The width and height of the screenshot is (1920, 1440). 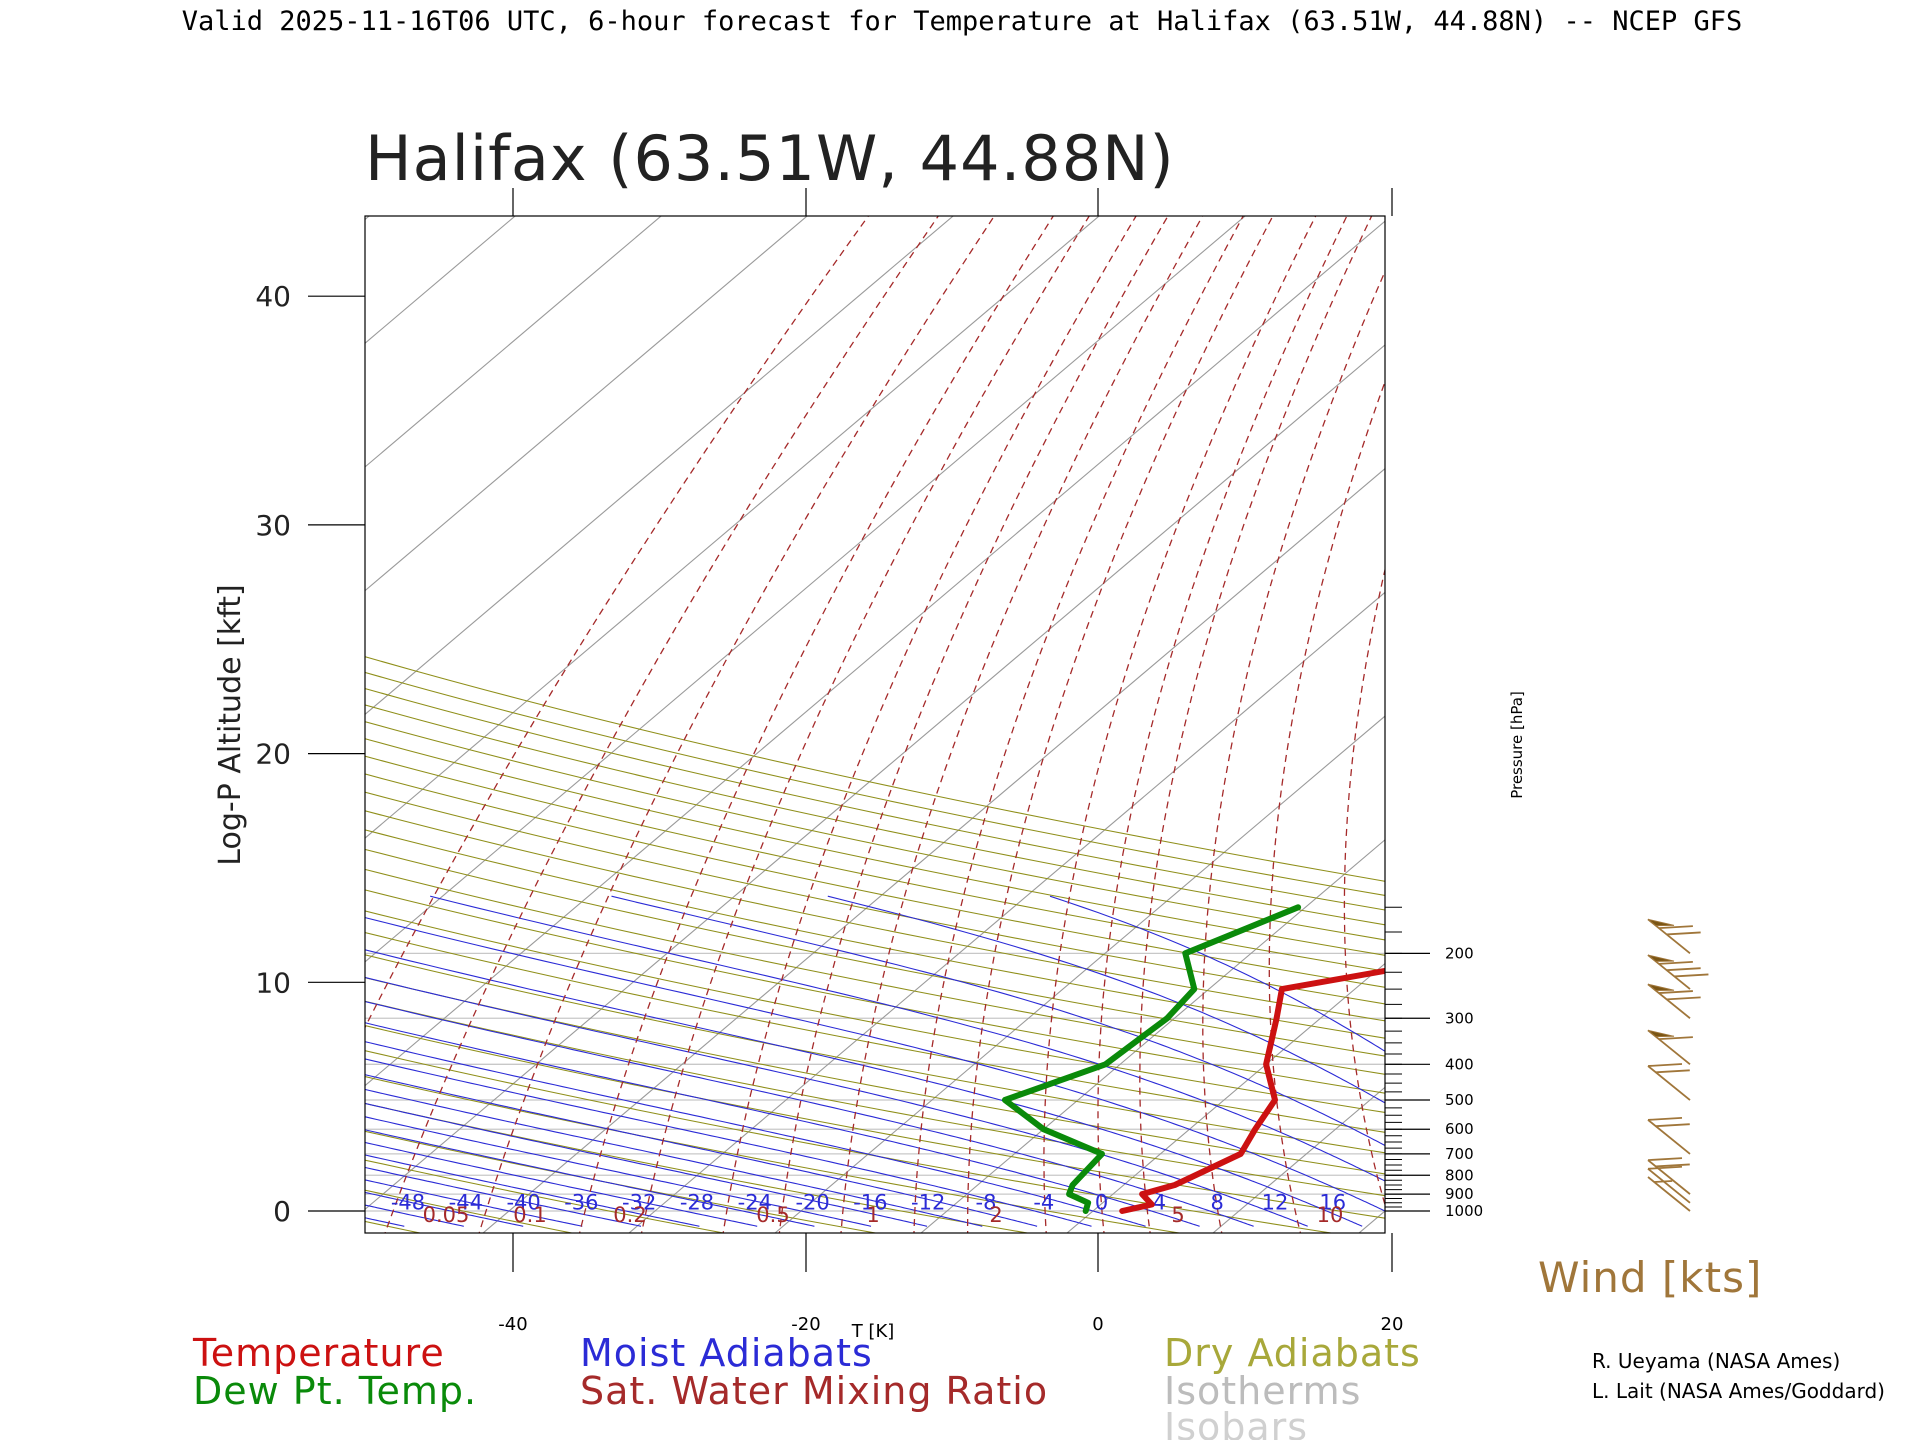 I want to click on moist-adiabat-label: -24, so click(x=755, y=1202).